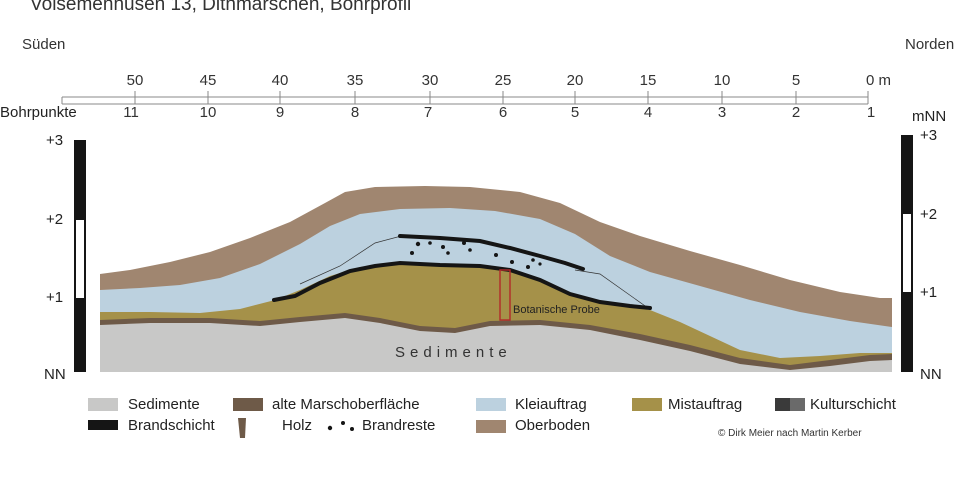  Describe the element at coordinates (355, 112) in the screenshot. I see `bohrpunkt-number: 8` at that location.